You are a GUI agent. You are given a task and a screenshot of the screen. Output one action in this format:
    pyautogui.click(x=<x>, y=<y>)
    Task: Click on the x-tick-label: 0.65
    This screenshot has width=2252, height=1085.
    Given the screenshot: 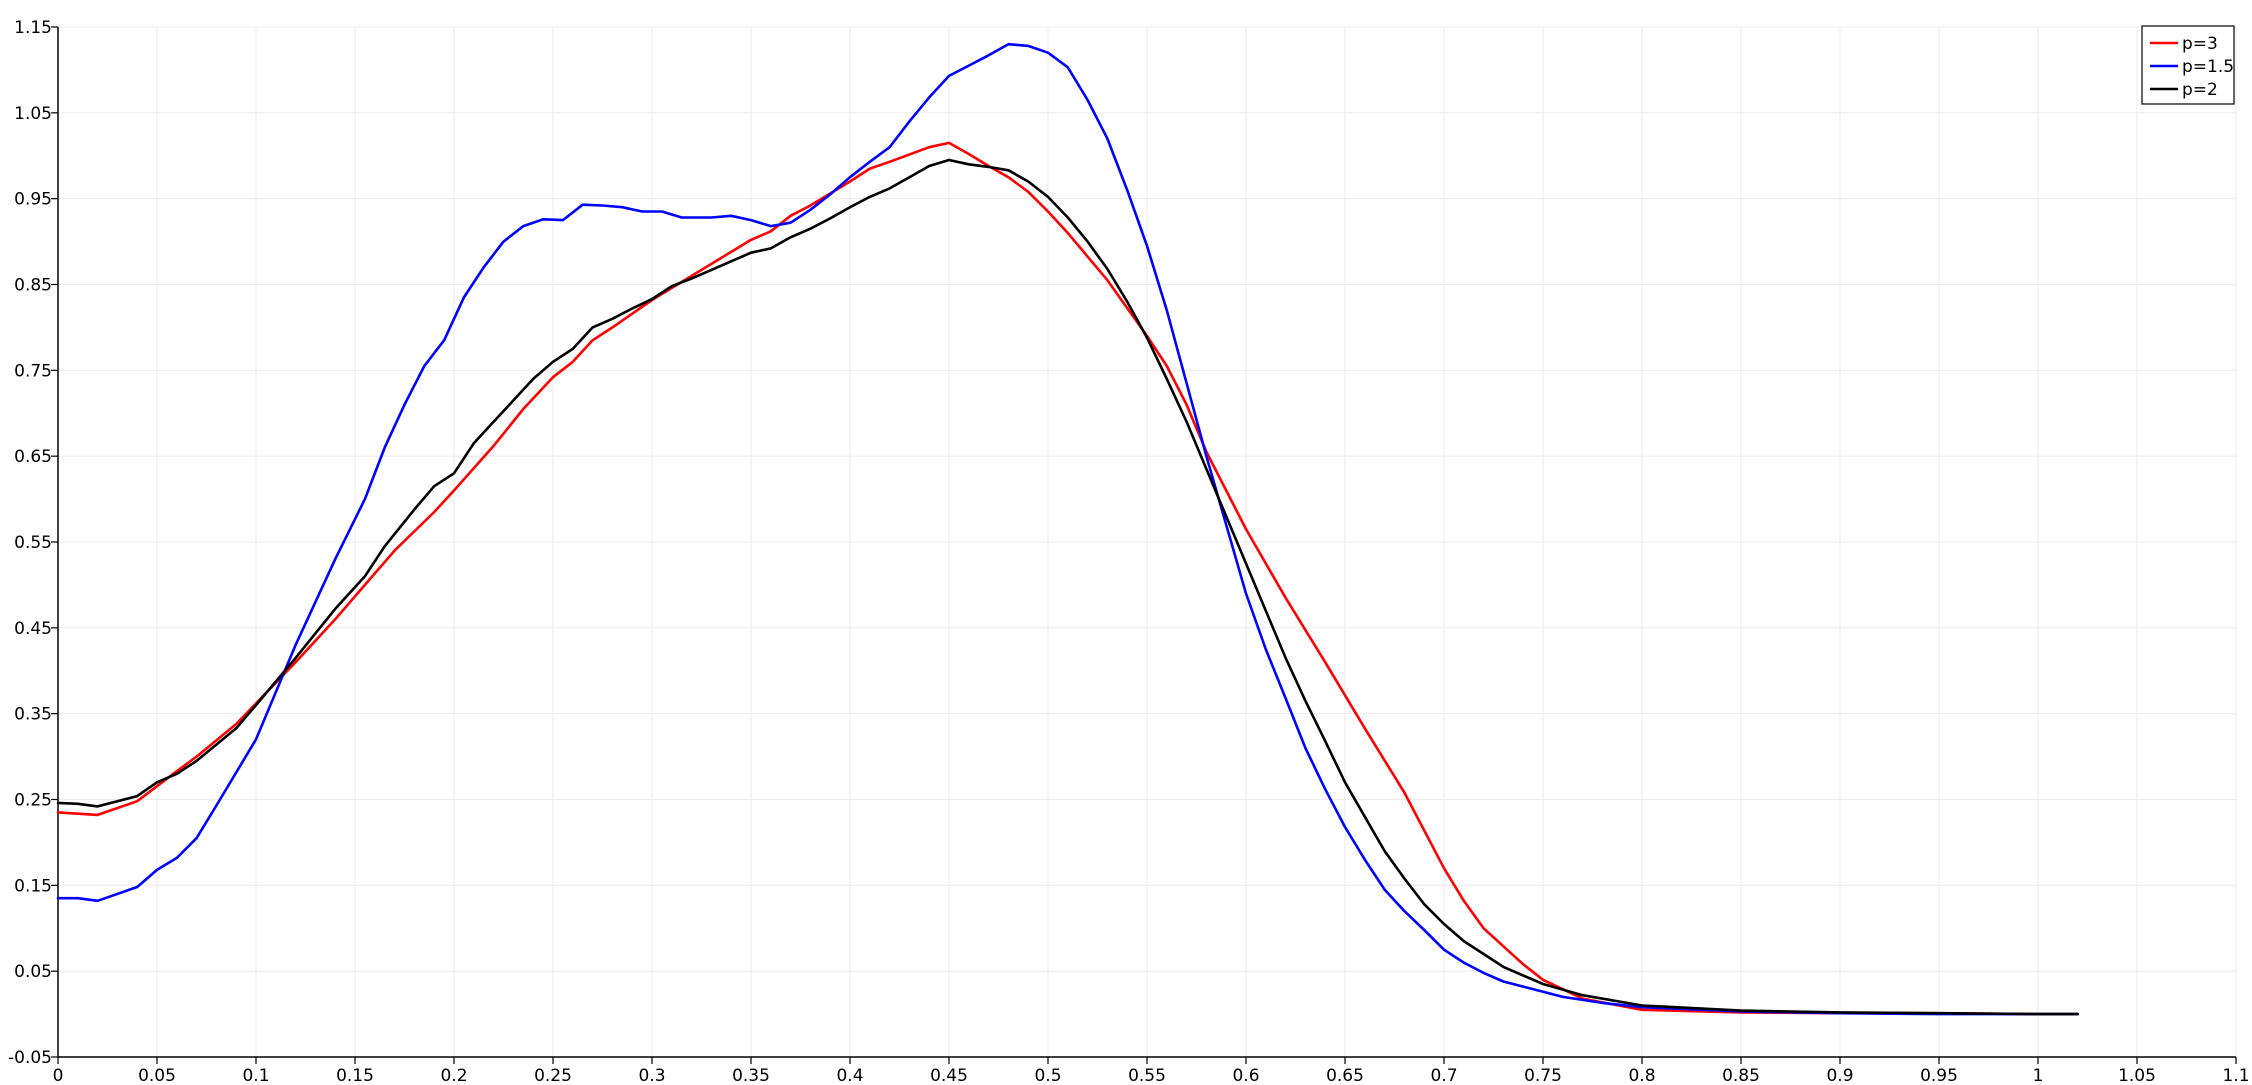 What is the action you would take?
    pyautogui.click(x=1345, y=1075)
    